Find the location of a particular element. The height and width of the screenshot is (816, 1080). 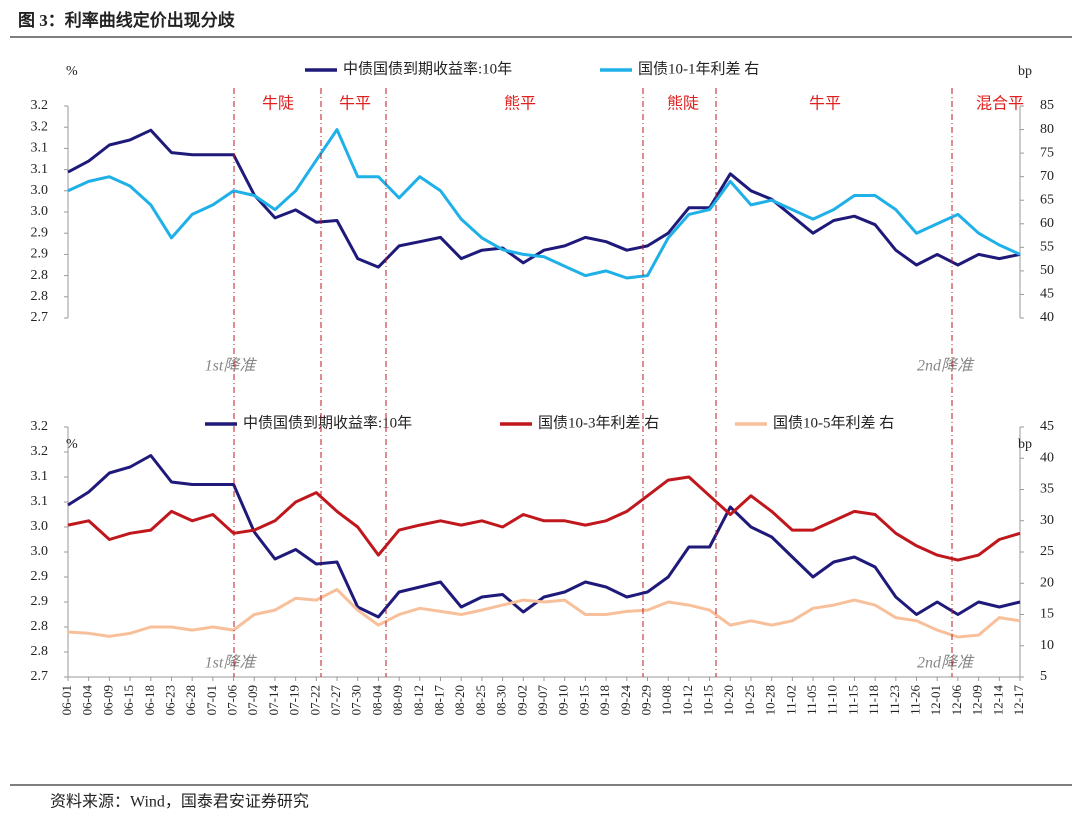

x-tick-label: 08-04 is located at coordinates (376, 700).